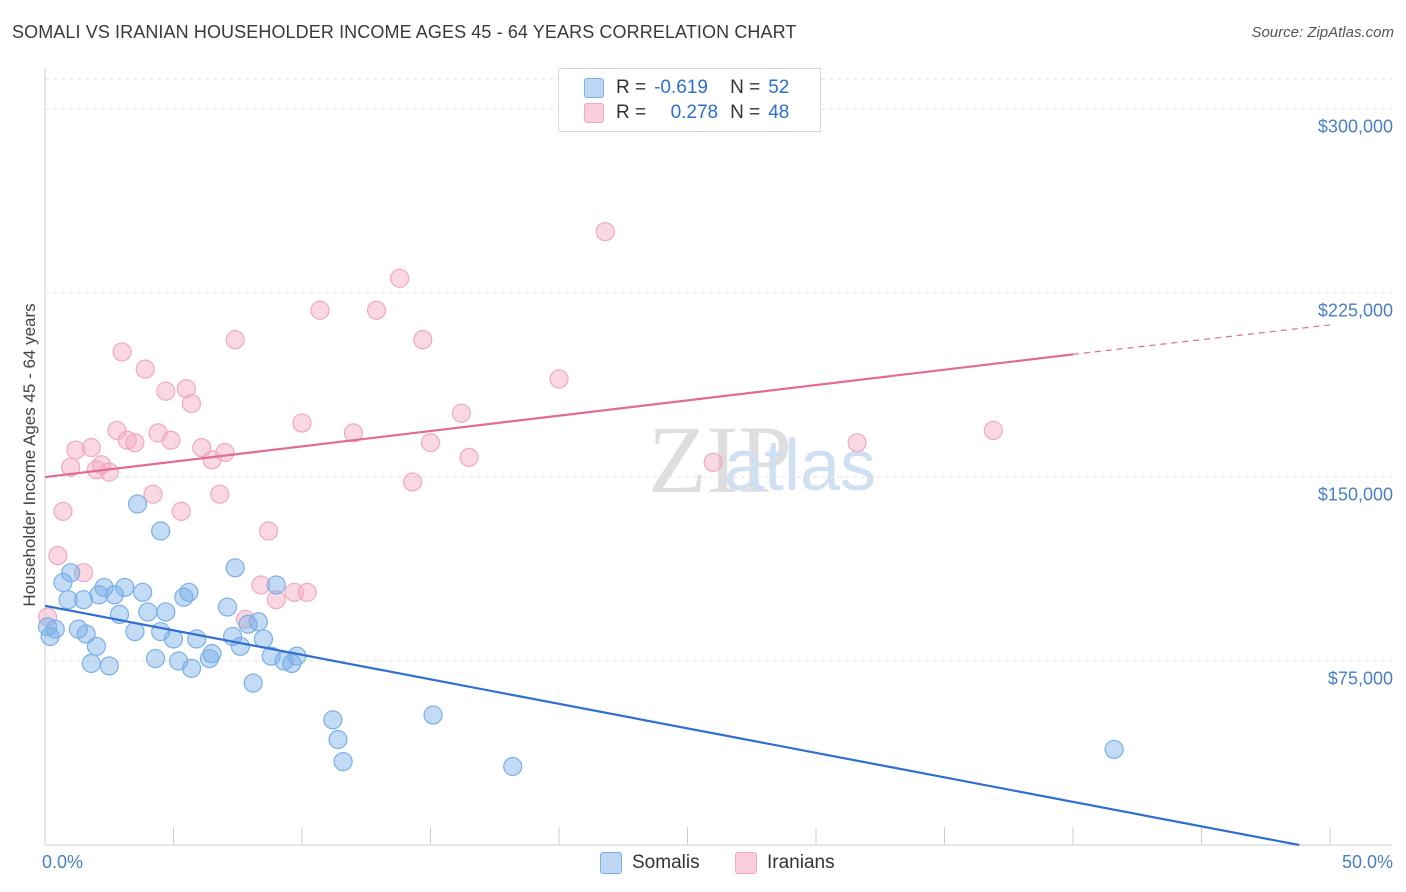  I want to click on iranians-swatch, so click(594, 113).